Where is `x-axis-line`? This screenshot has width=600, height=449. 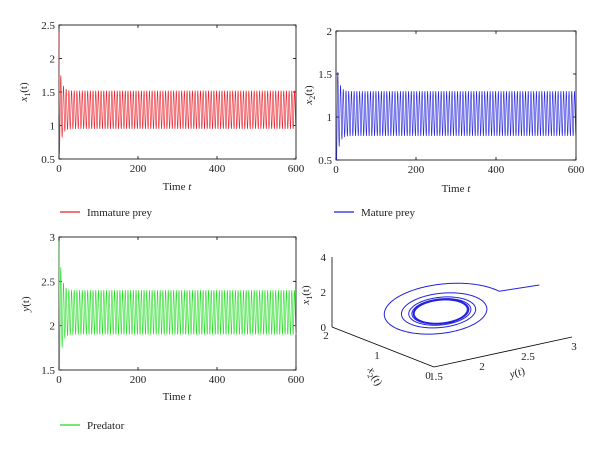
x-axis-line is located at coordinates (503, 352).